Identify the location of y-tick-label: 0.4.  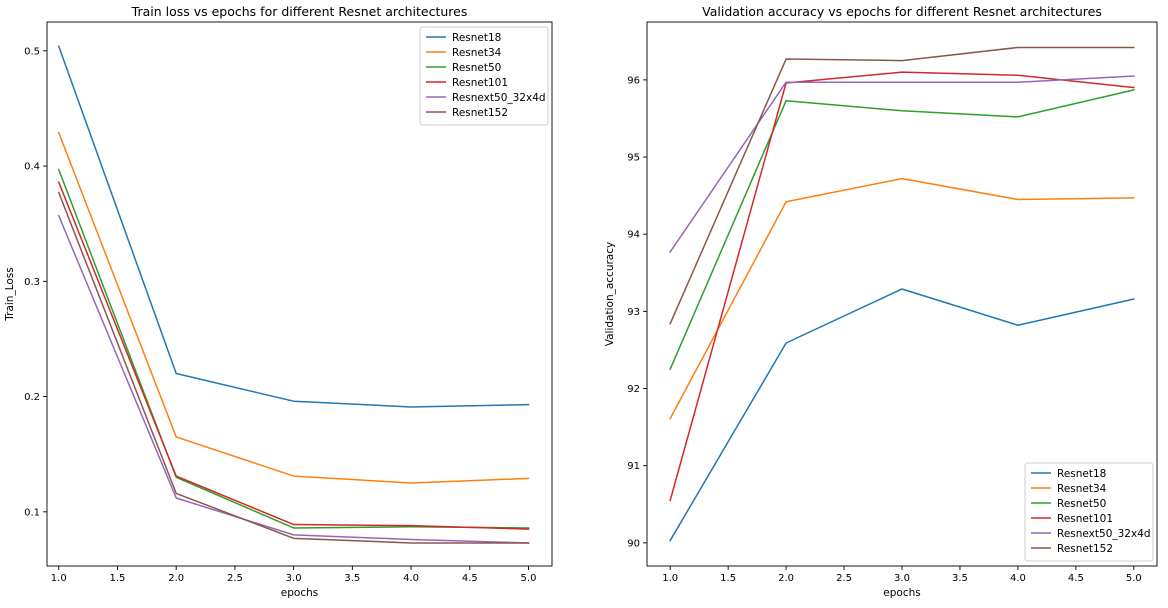
(32, 167).